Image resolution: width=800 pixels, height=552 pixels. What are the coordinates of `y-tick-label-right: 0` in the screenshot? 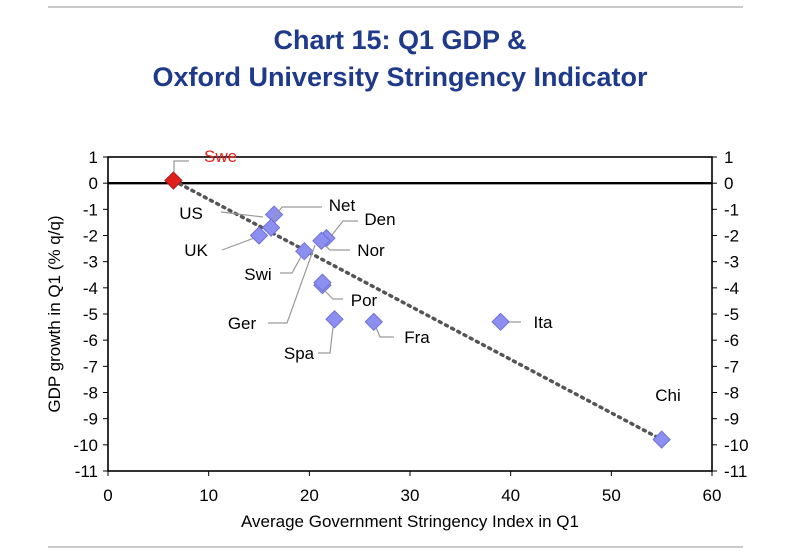 It's located at (728, 183).